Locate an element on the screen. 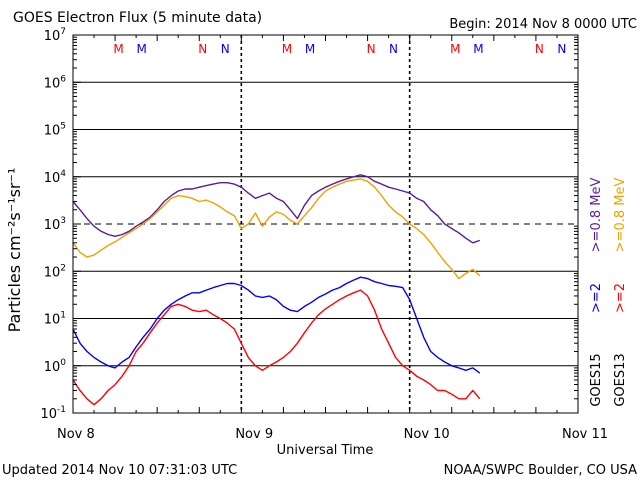 This screenshot has height=480, width=640. chart-title: GOES Electron Flux (5 minute data) is located at coordinates (137, 18).